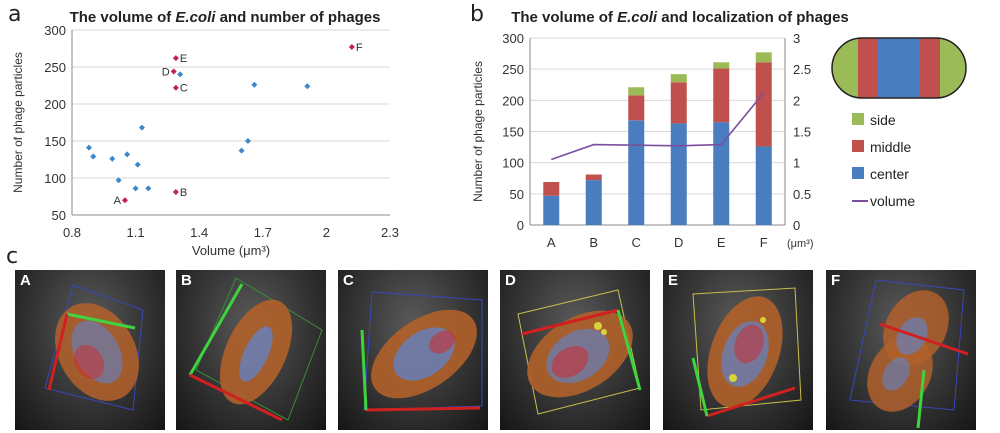 The width and height of the screenshot is (1000, 433). Describe the element at coordinates (118, 201) in the screenshot. I see `point-label: A` at that location.